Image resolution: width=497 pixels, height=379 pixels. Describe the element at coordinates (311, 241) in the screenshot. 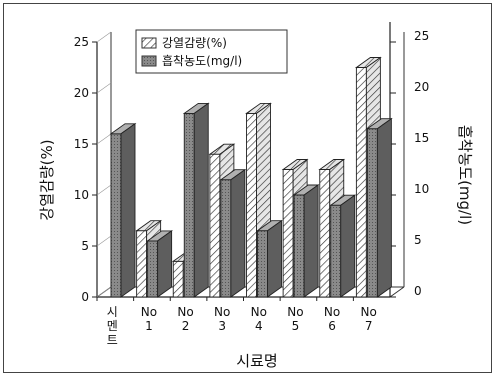

I see `bar-dark-5-side` at that location.